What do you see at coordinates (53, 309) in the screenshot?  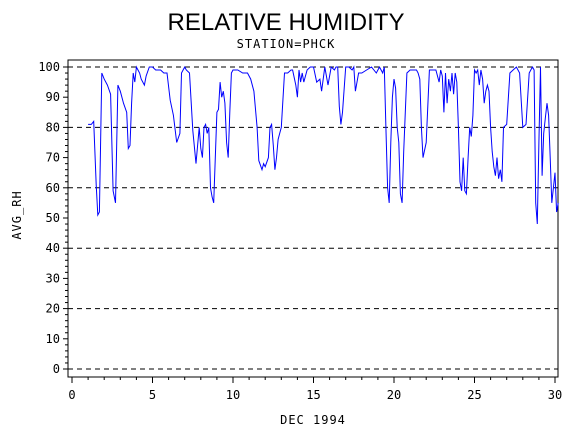 I see `y-tick-label: 20` at bounding box center [53, 309].